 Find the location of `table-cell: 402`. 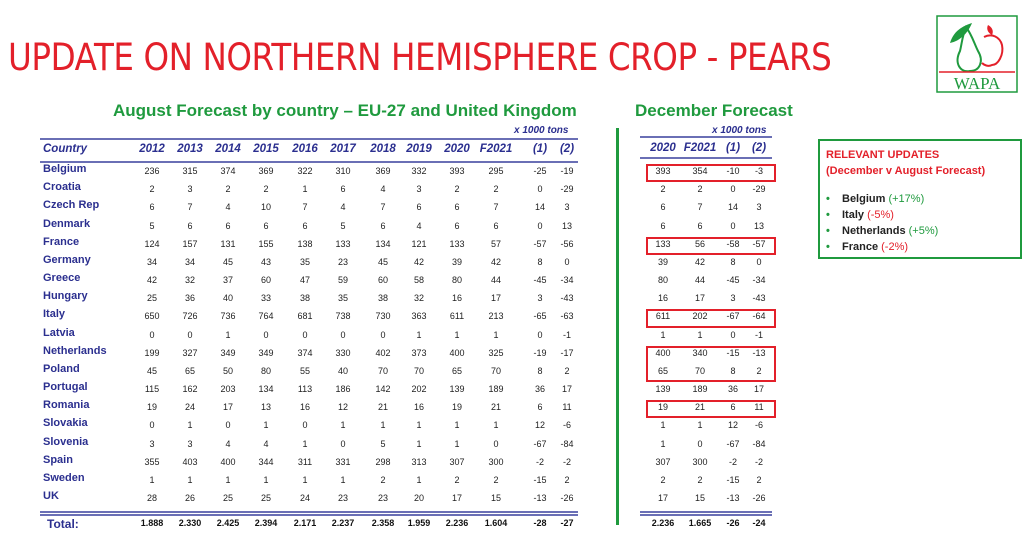

table-cell: 402 is located at coordinates (383, 352).